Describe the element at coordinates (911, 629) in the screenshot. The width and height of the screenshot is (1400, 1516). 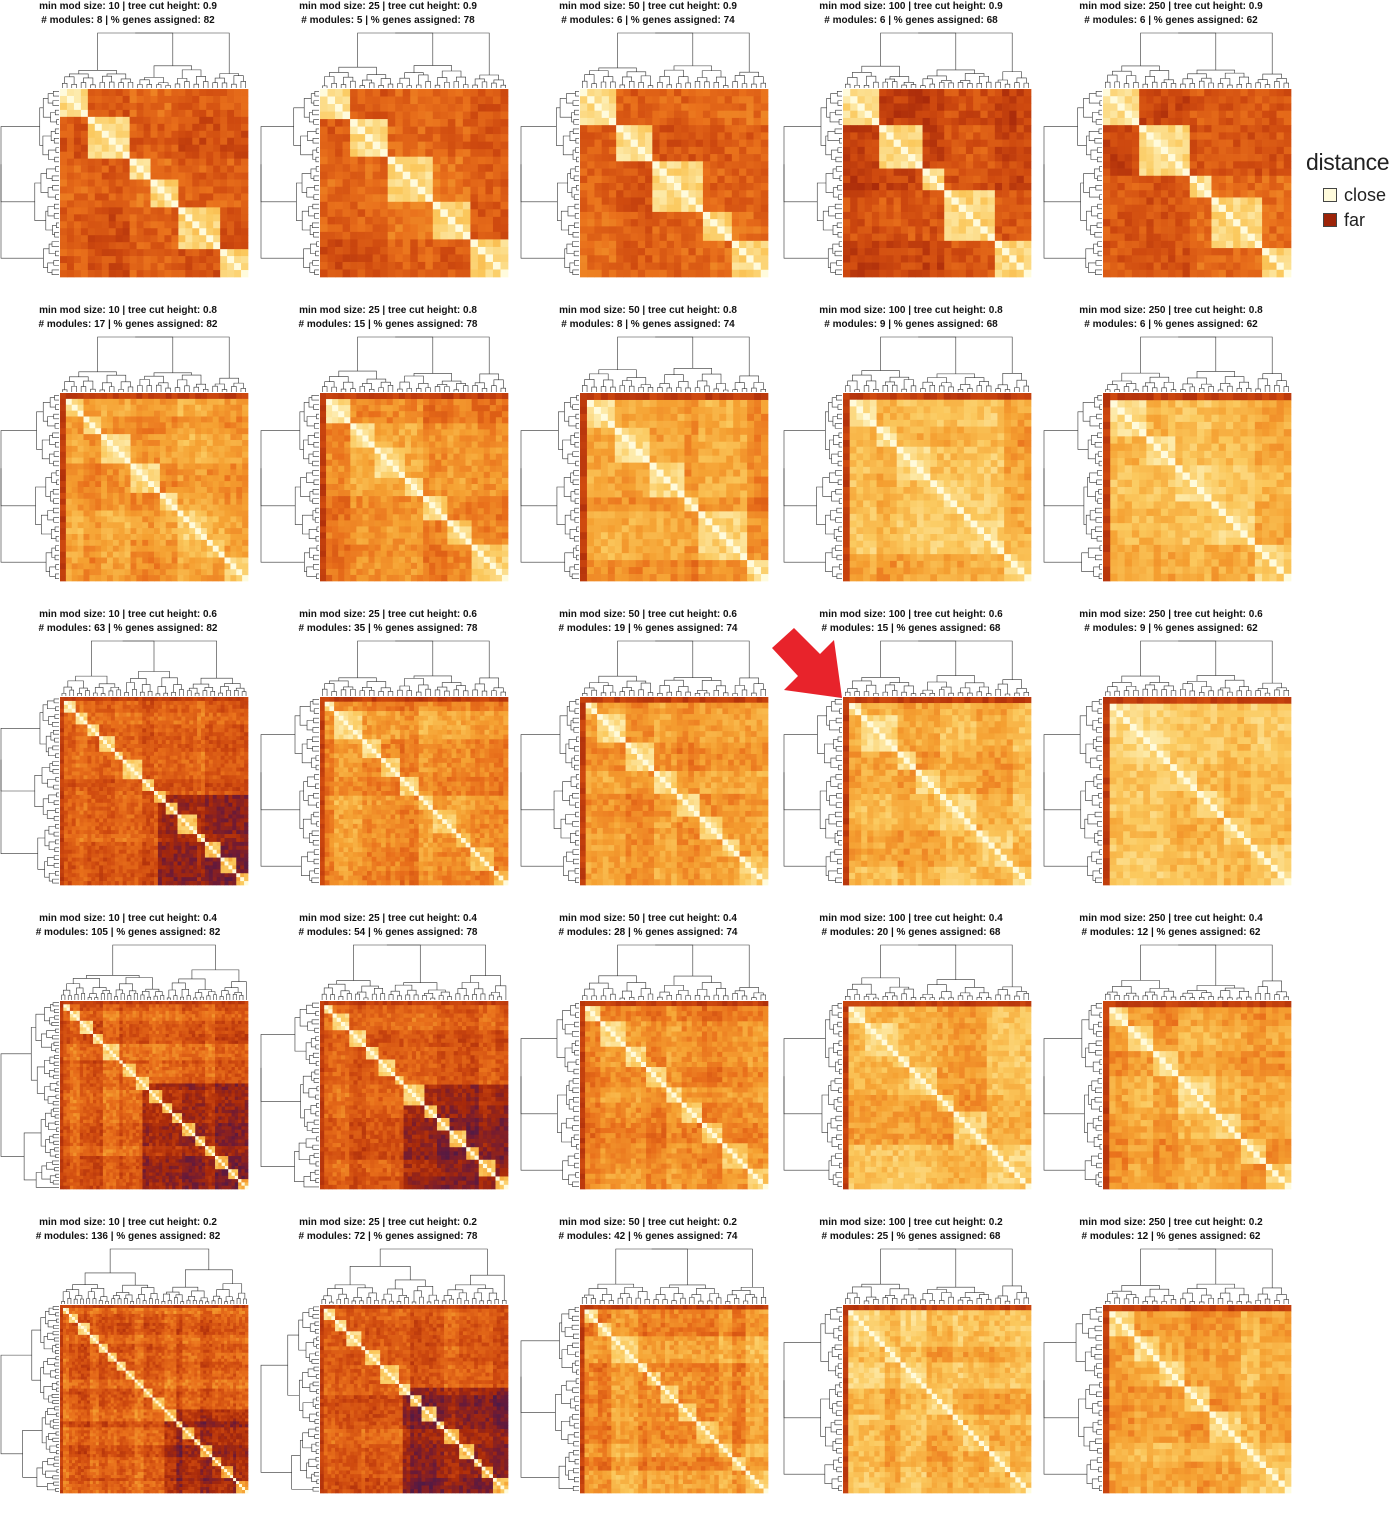
I see `panel-title-line2: # modules: 15 | % genes assigned: 68` at that location.